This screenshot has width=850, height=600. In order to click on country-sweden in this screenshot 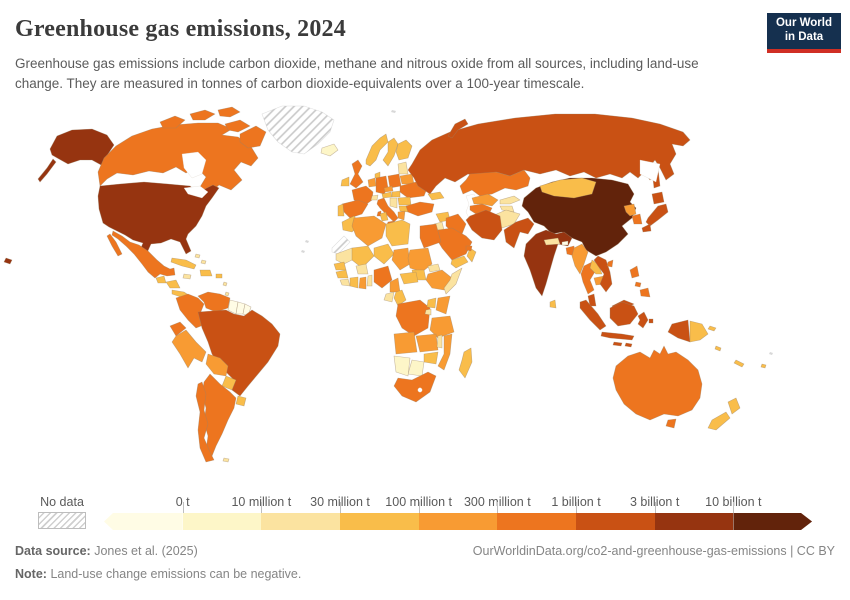, I will do `click(390, 152)`.